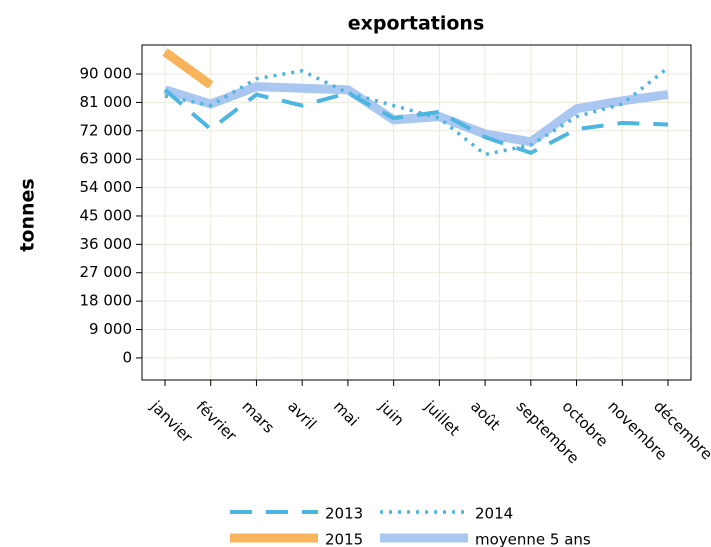  I want to click on chart-title: exportations, so click(416, 24).